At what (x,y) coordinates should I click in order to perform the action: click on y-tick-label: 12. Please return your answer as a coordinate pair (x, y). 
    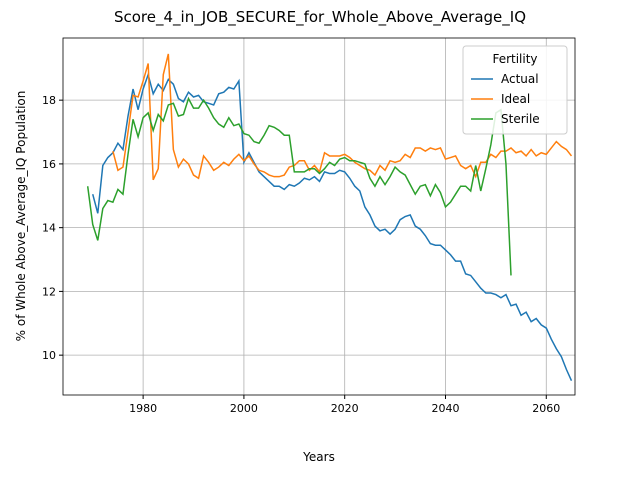
    Looking at the image, I should click on (49, 291).